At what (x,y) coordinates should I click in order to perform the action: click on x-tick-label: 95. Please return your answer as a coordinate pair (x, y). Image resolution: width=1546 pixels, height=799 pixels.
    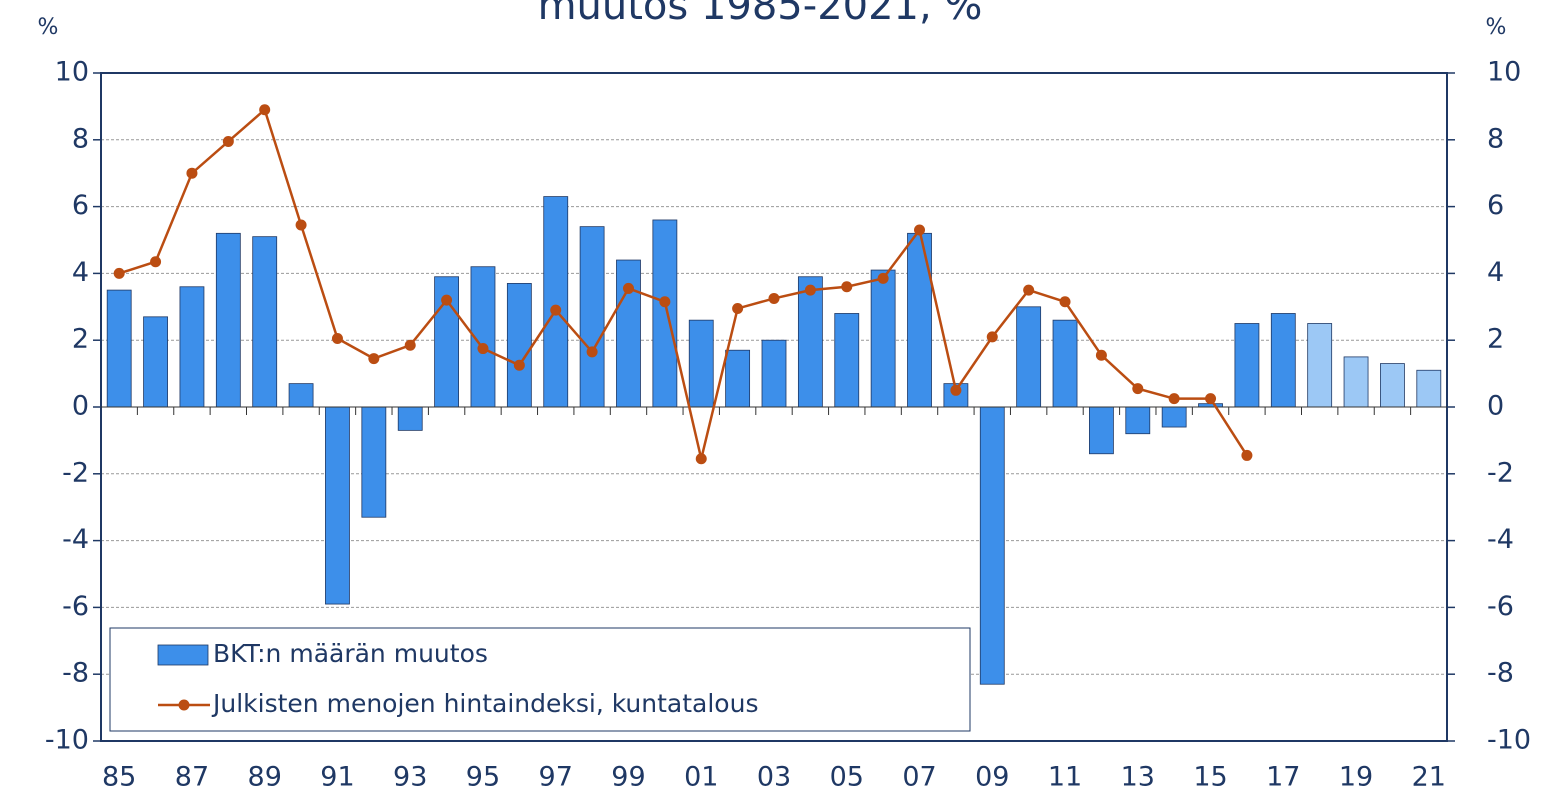
    Looking at the image, I should click on (483, 777).